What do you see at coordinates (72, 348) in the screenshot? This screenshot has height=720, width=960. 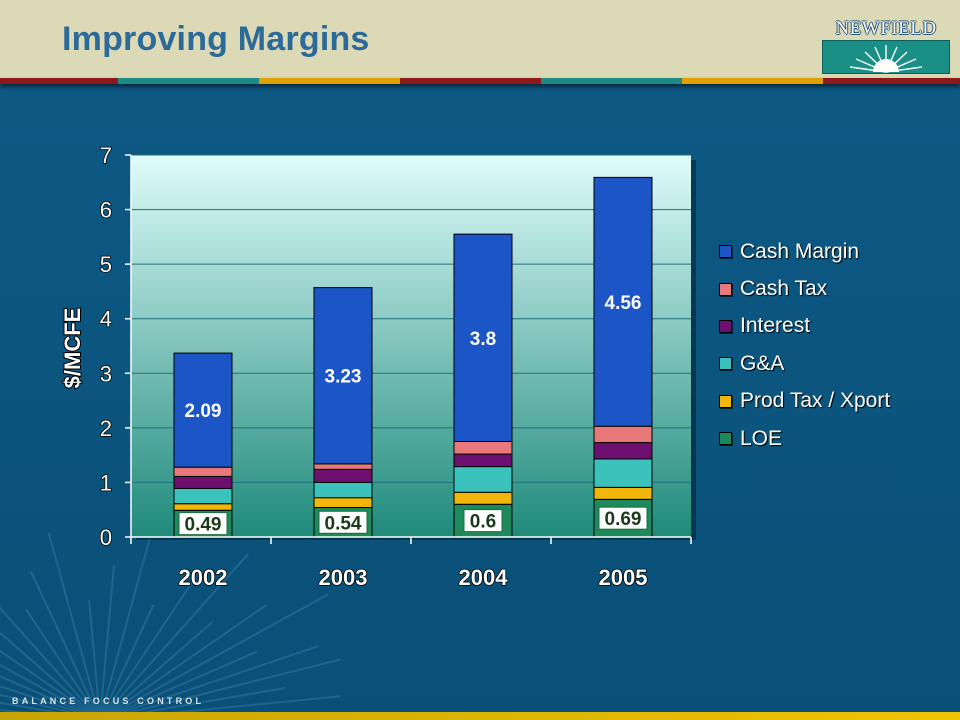 I see `y-axis-label: $/MCFE` at bounding box center [72, 348].